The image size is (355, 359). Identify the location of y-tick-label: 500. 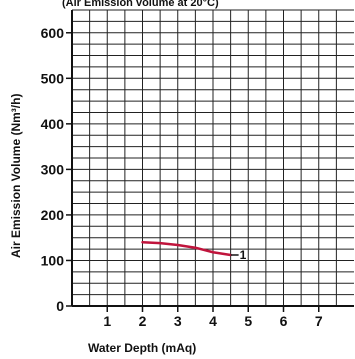
(53, 78).